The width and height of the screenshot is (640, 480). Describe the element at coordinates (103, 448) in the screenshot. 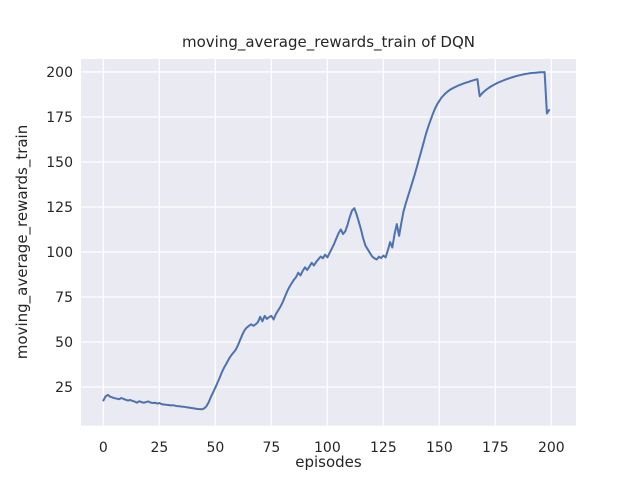

I see `x-tick-label: 0` at that location.